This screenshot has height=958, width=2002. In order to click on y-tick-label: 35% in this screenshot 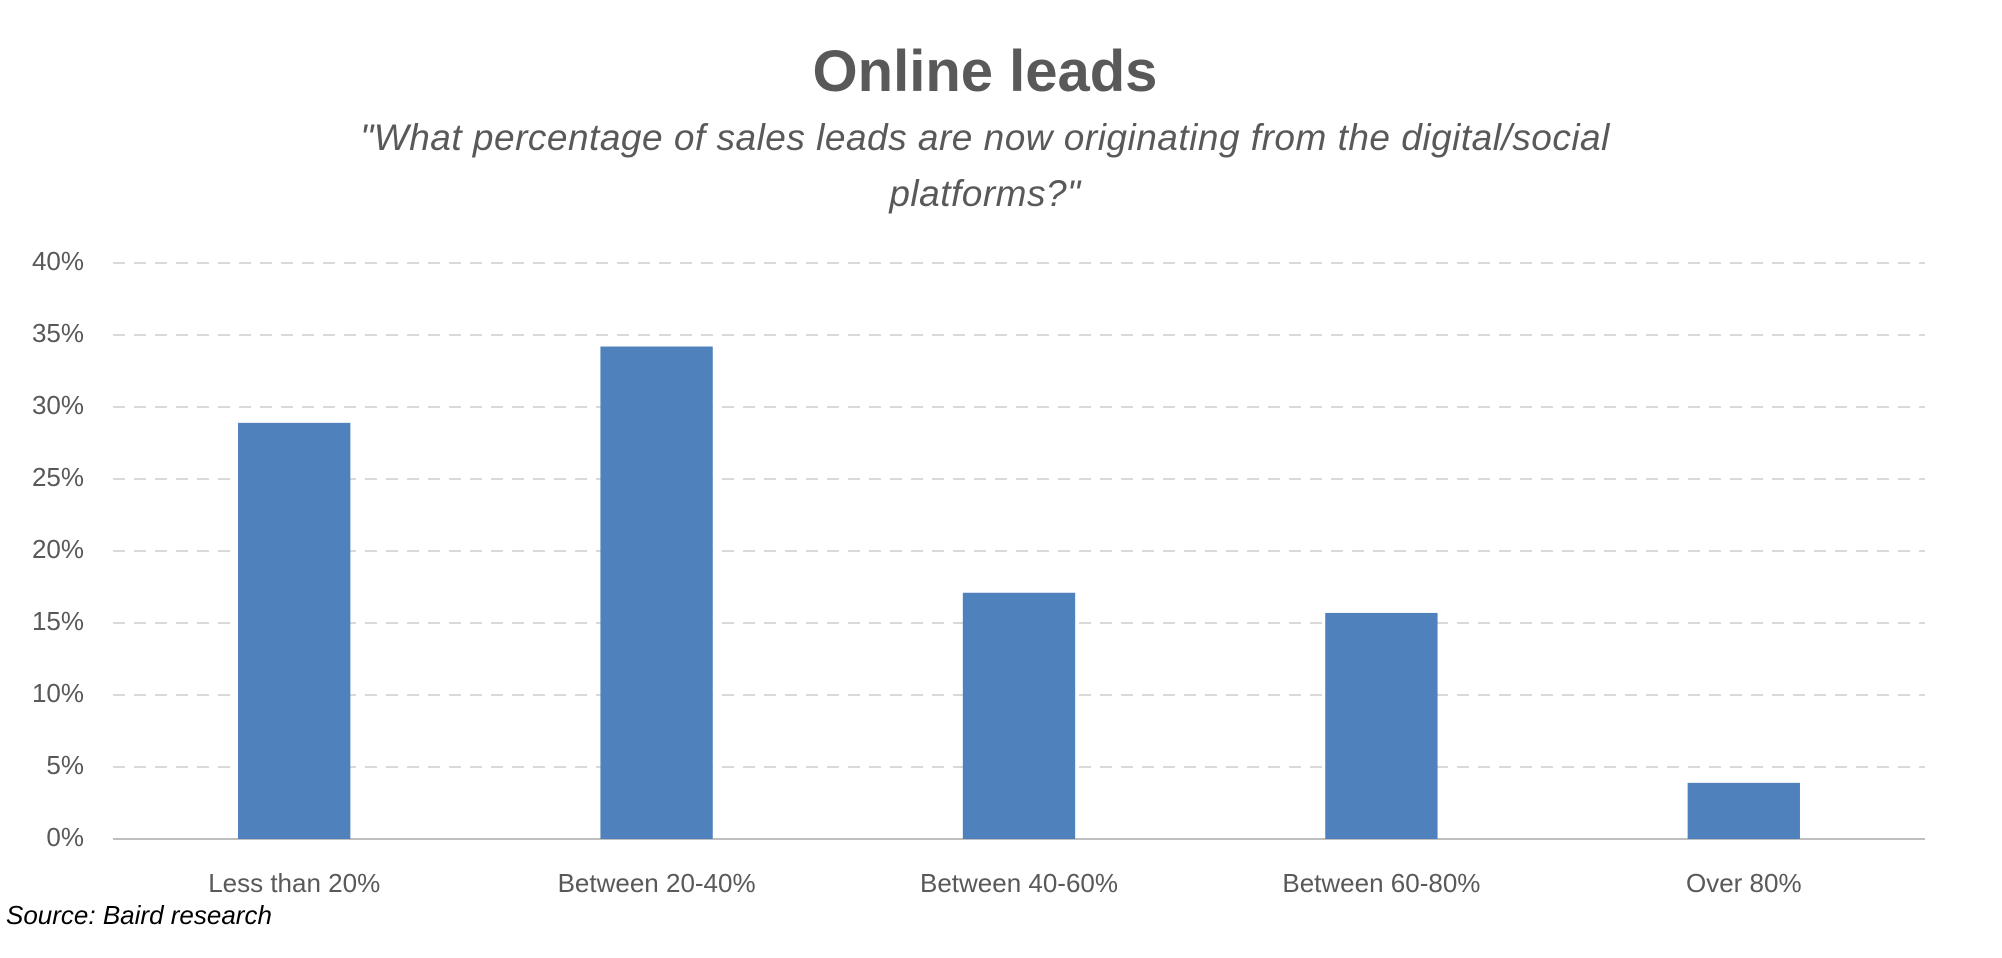, I will do `click(58, 333)`.